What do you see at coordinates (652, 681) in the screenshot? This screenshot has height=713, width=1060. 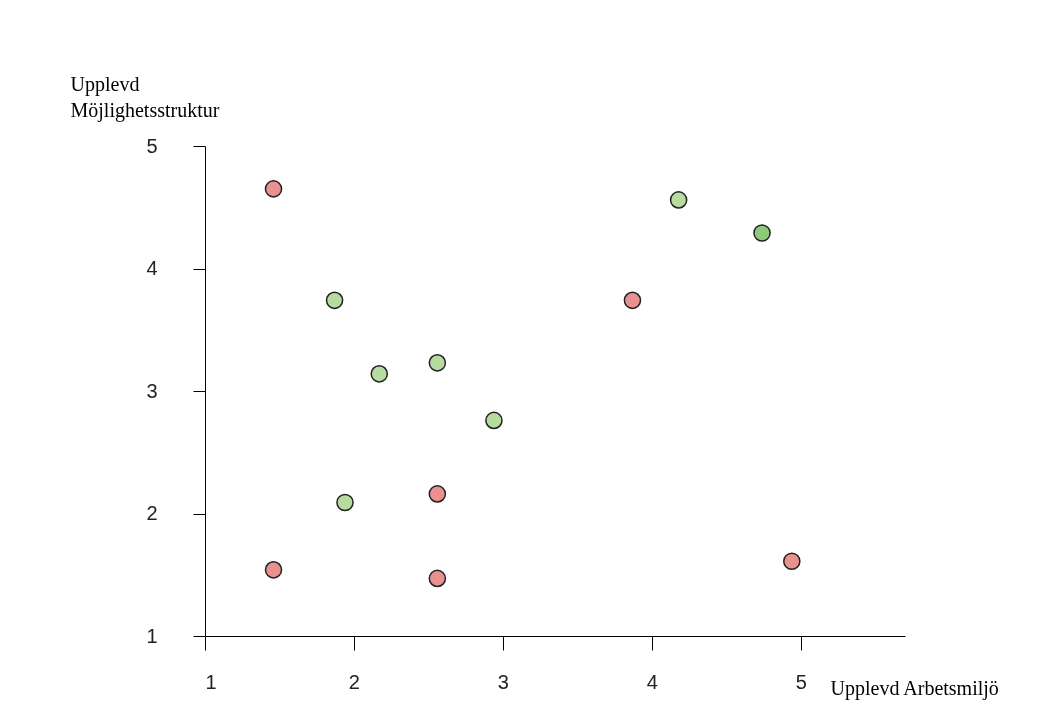 I see `x-tick-label: 4` at bounding box center [652, 681].